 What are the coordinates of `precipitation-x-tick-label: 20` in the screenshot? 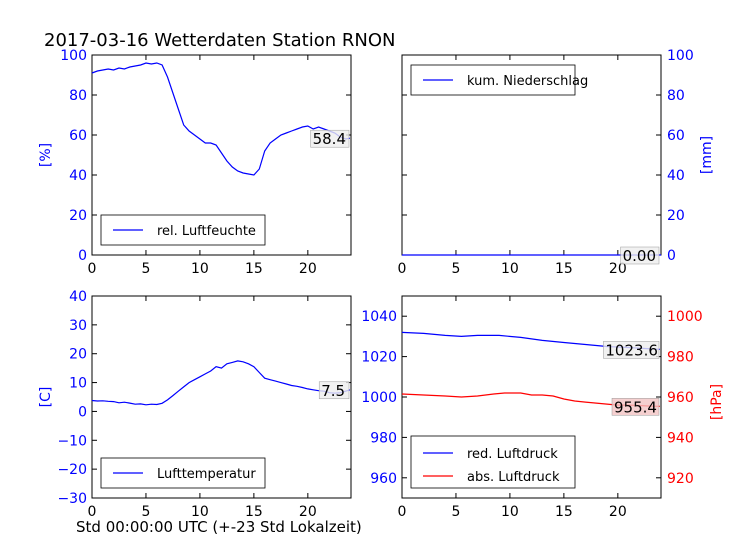 It's located at (618, 269).